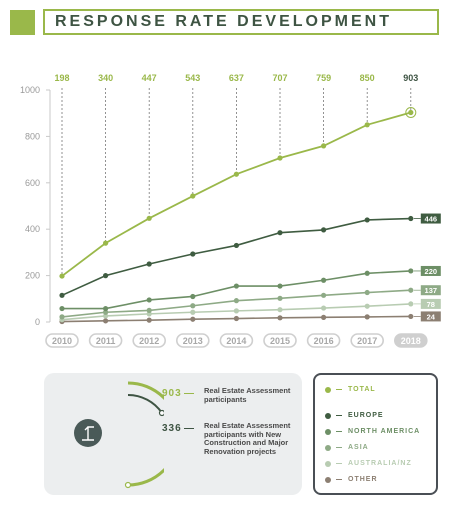 The image size is (474, 506). What do you see at coordinates (354, 415) in the screenshot?
I see `legend-item-europe: EUROPE` at bounding box center [354, 415].